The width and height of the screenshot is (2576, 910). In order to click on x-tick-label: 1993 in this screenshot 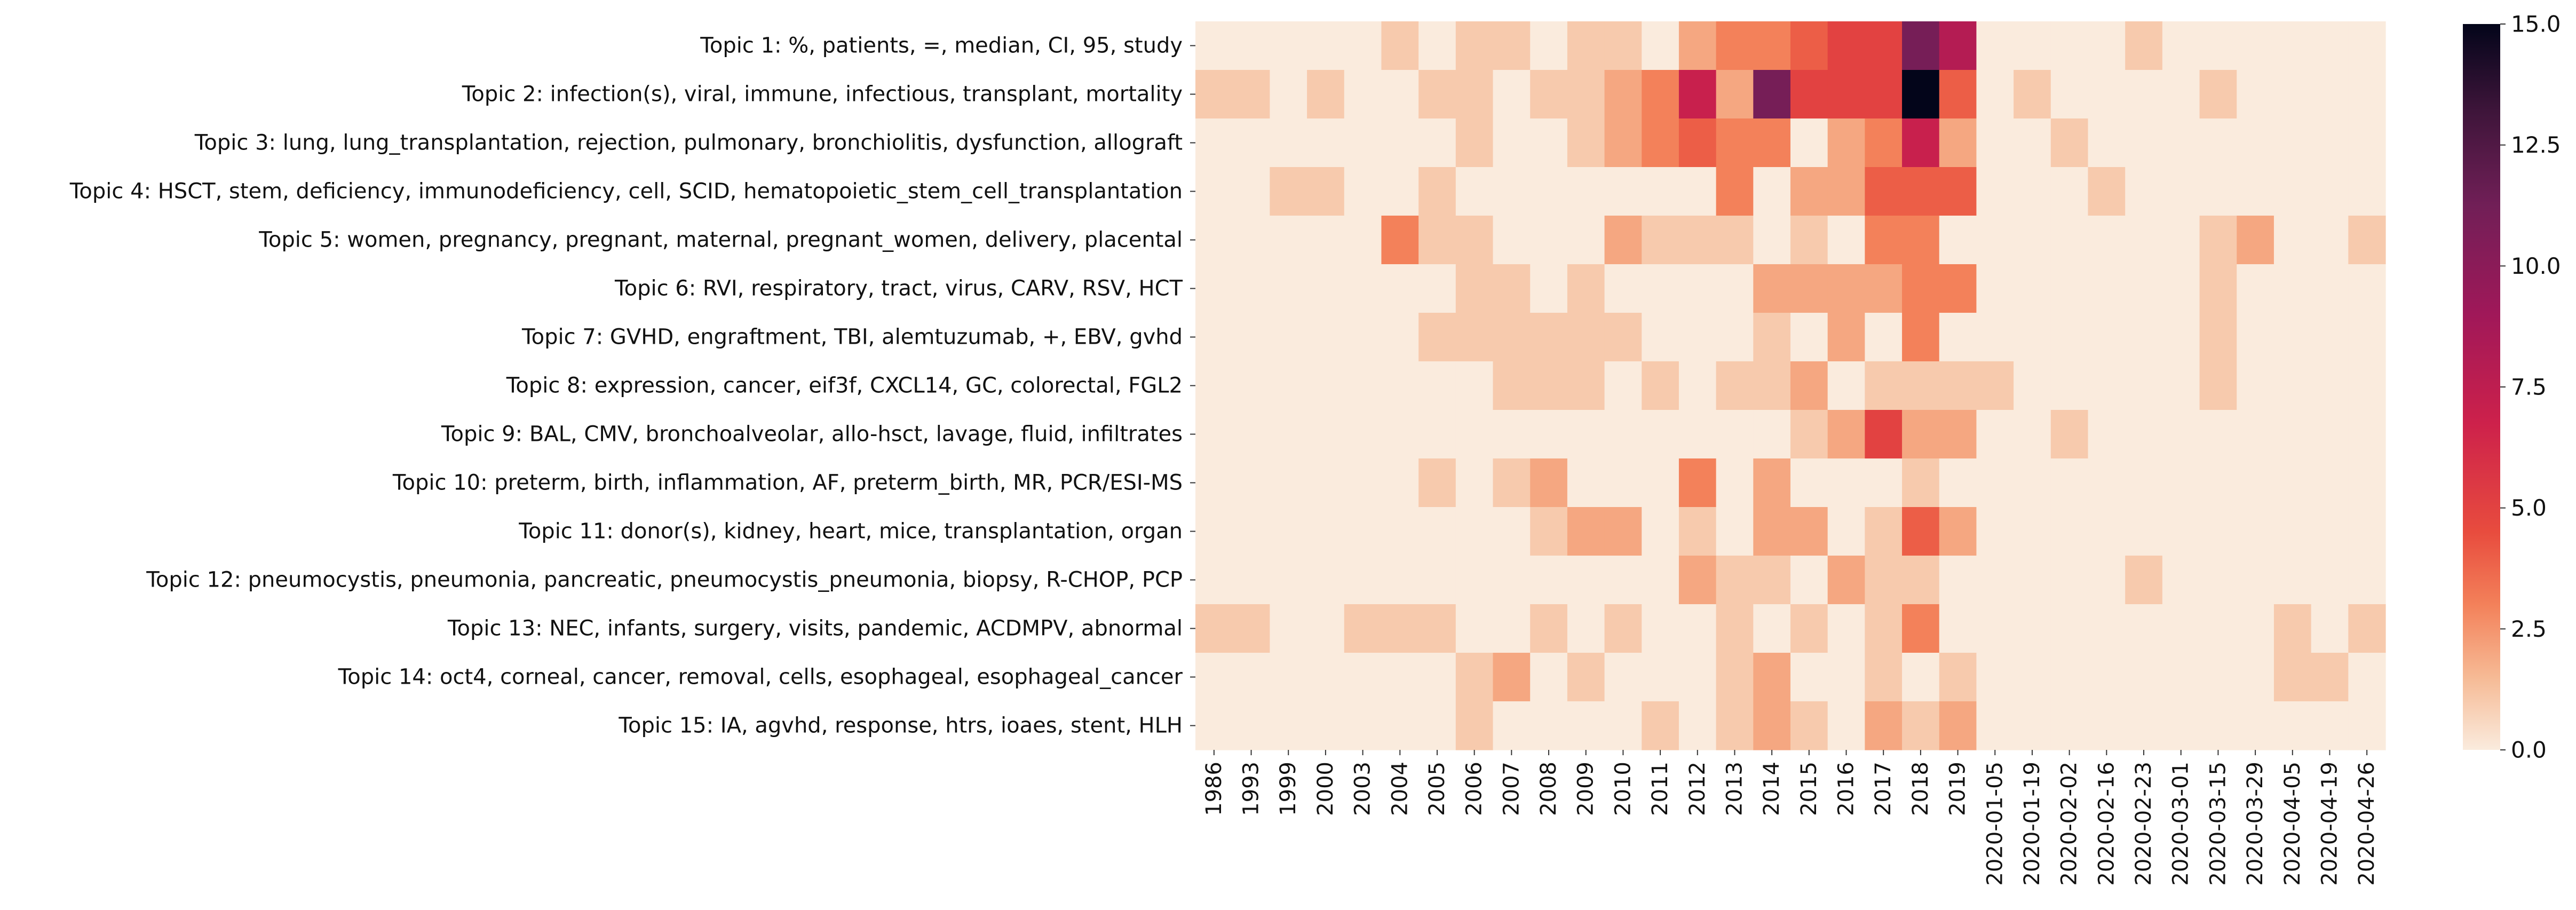, I will do `click(1251, 789)`.